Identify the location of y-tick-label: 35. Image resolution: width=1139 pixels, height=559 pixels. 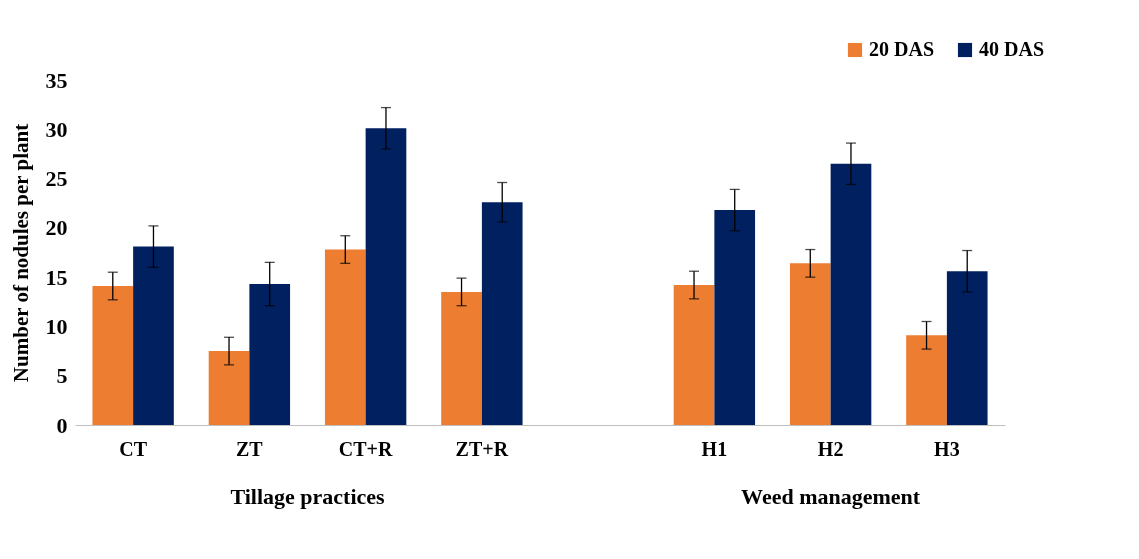
(56, 80).